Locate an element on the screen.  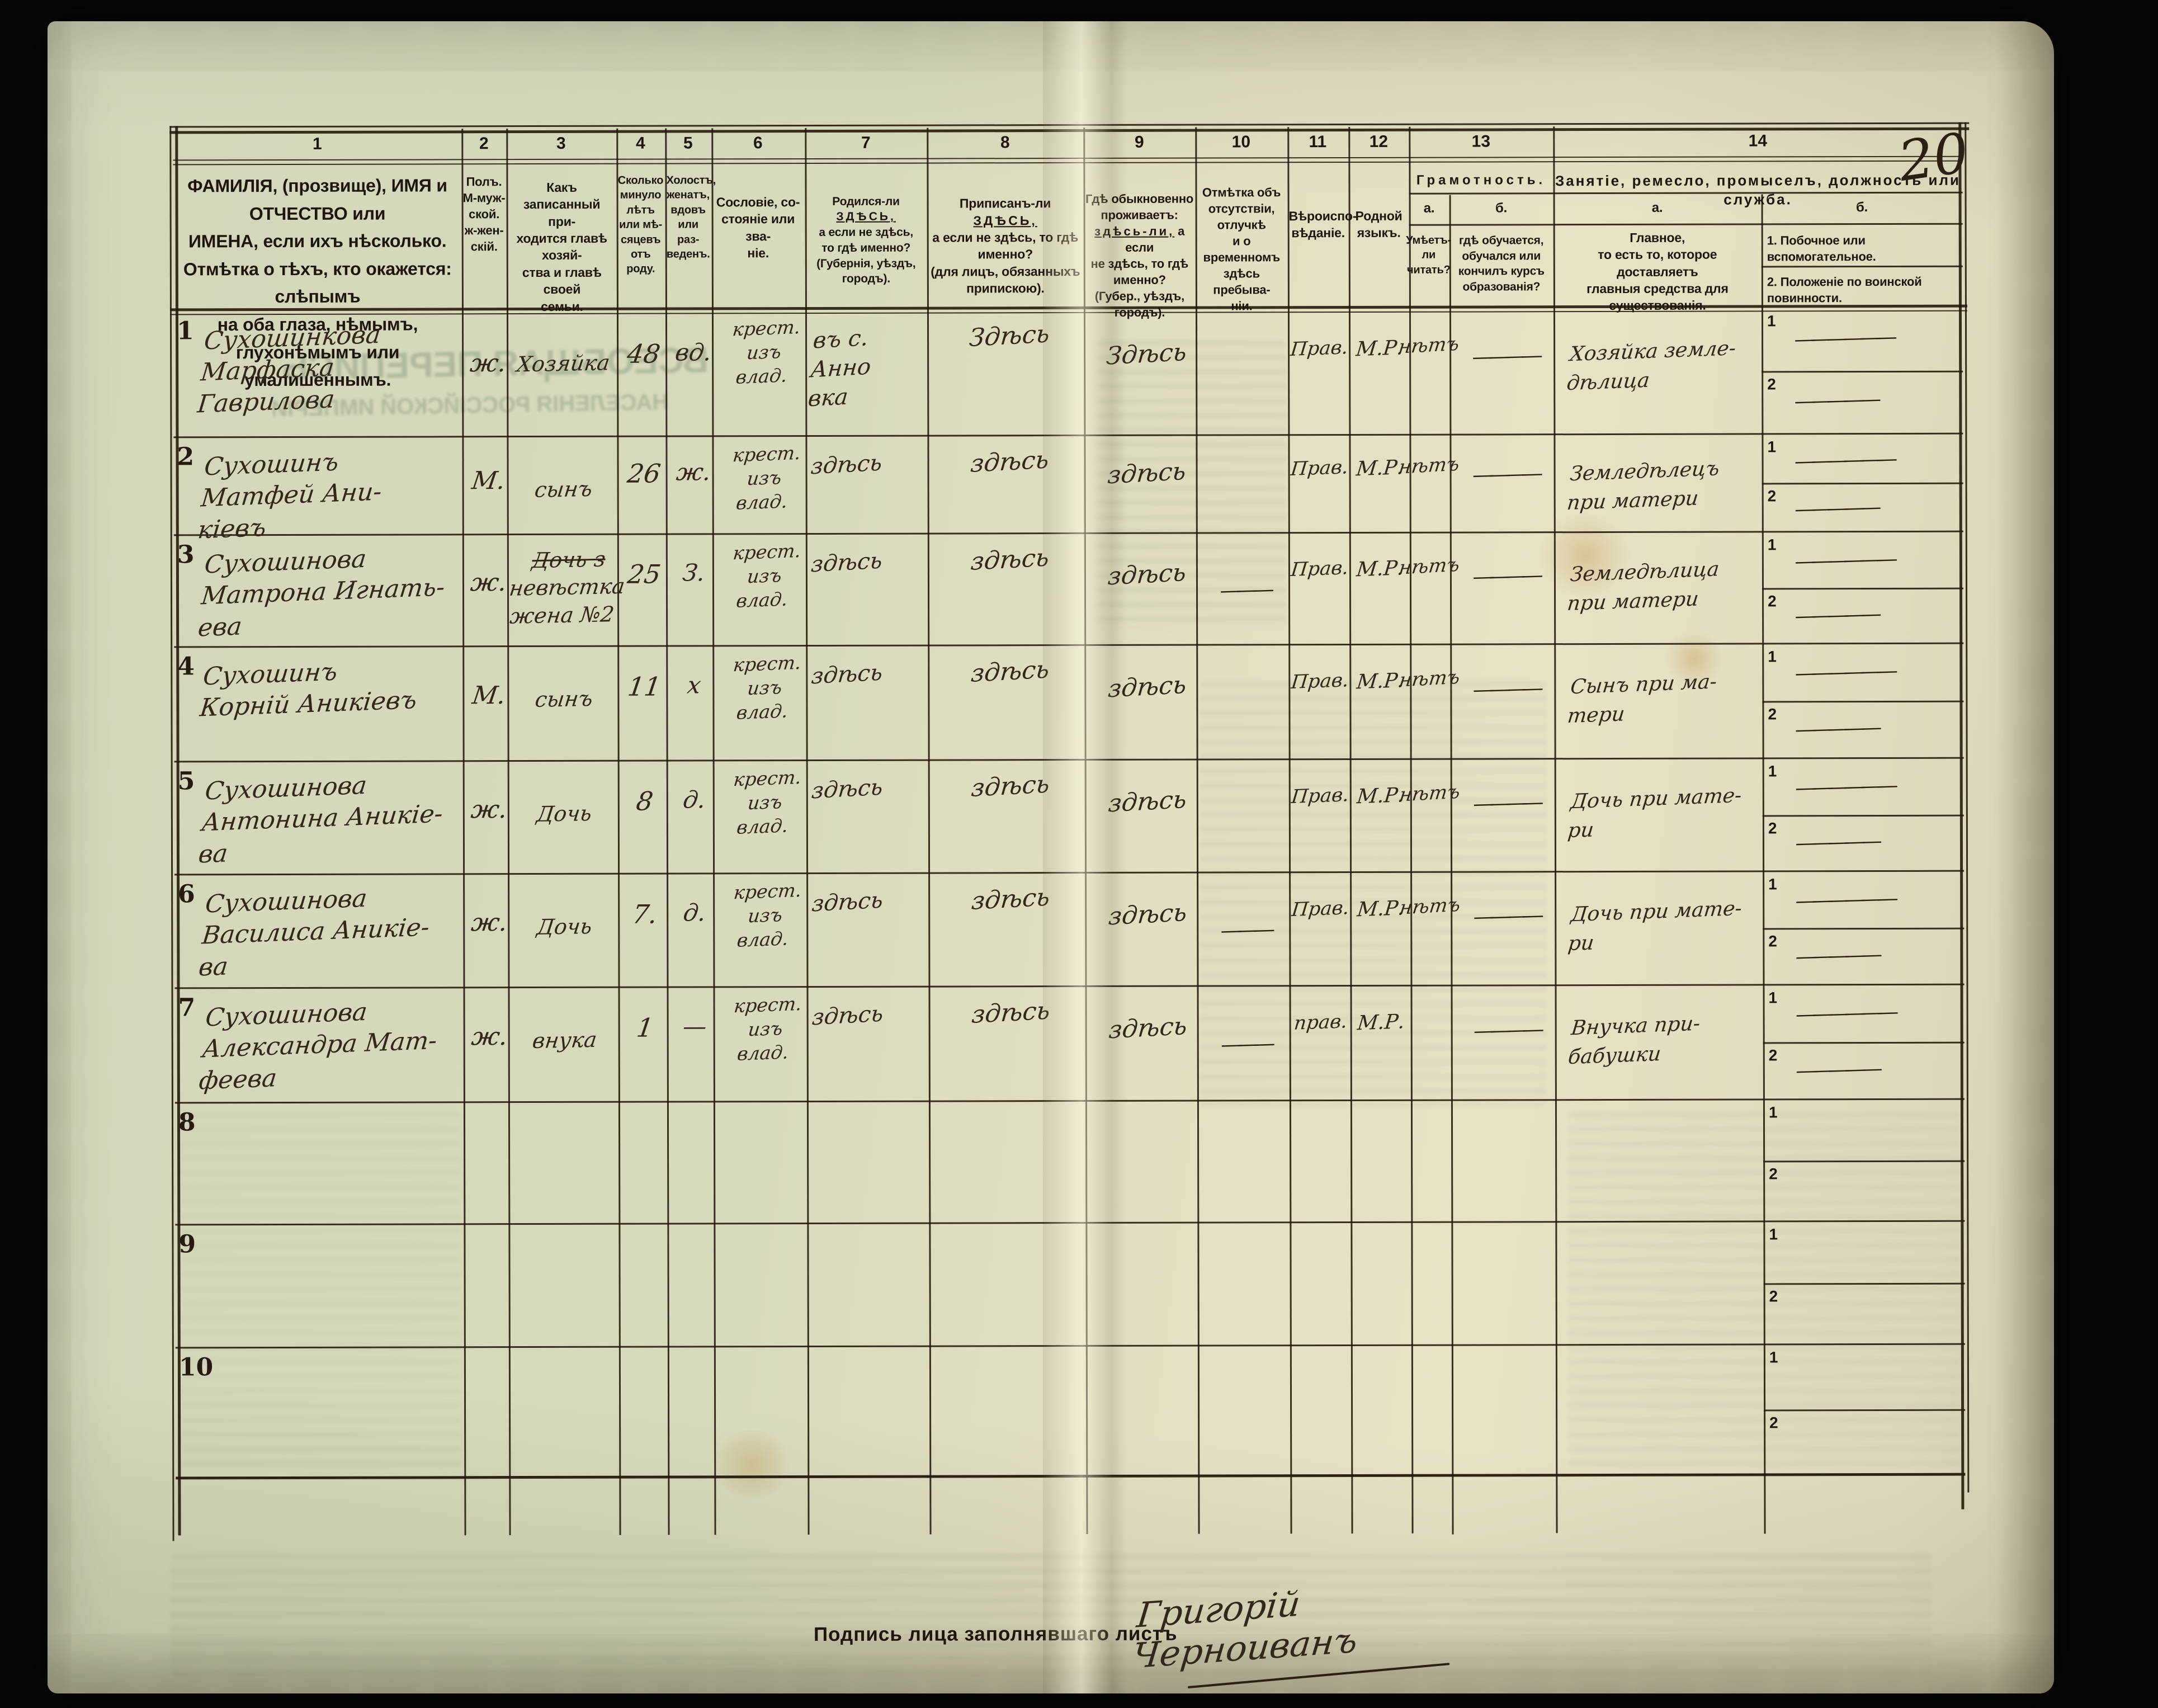
cell-registration is located at coordinates (1011, 1113).